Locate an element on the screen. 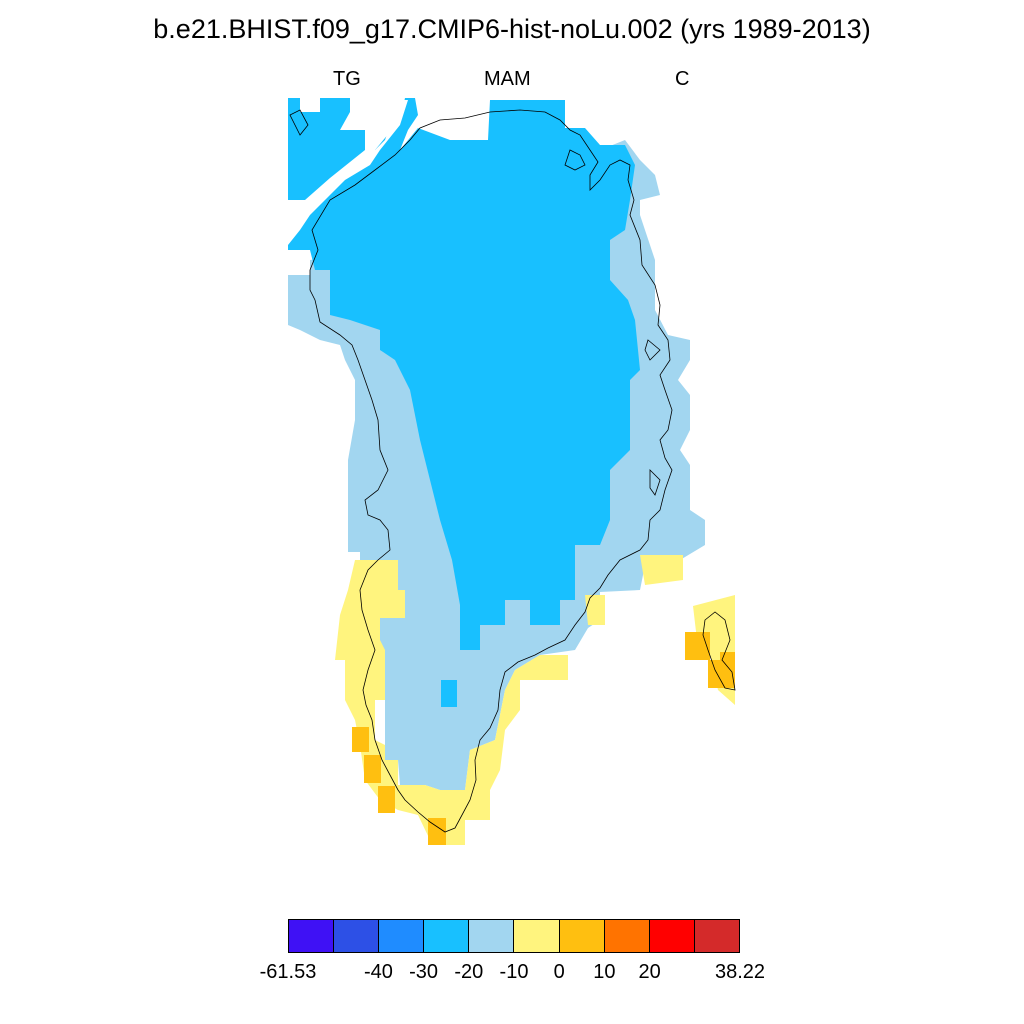 This screenshot has height=1024, width=1024. ocean-gap is located at coordinates (348, 172).